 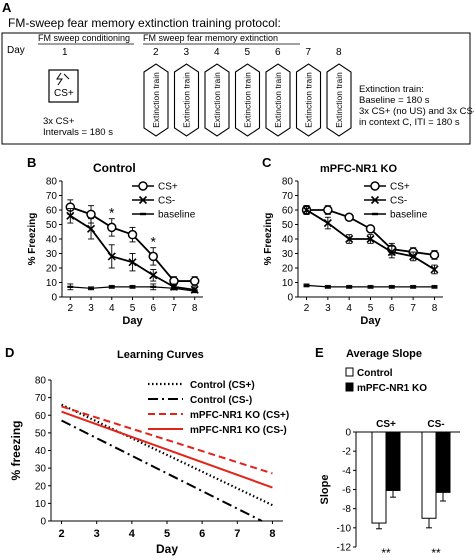 What do you see at coordinates (346, 471) in the screenshot?
I see `y-tick-label: -4` at bounding box center [346, 471].